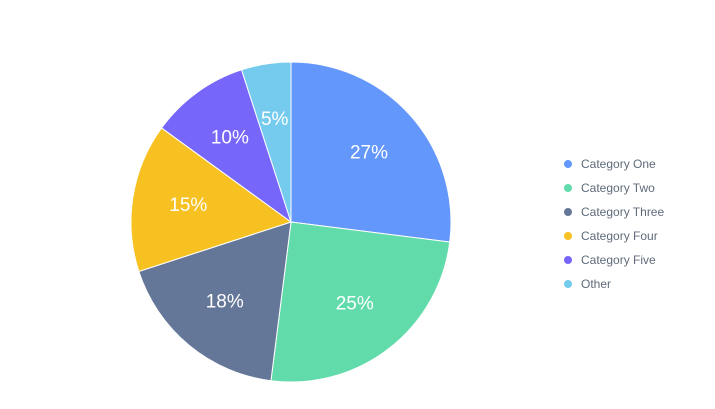  What do you see at coordinates (230, 137) in the screenshot?
I see `data-label-category-five: 10%` at bounding box center [230, 137].